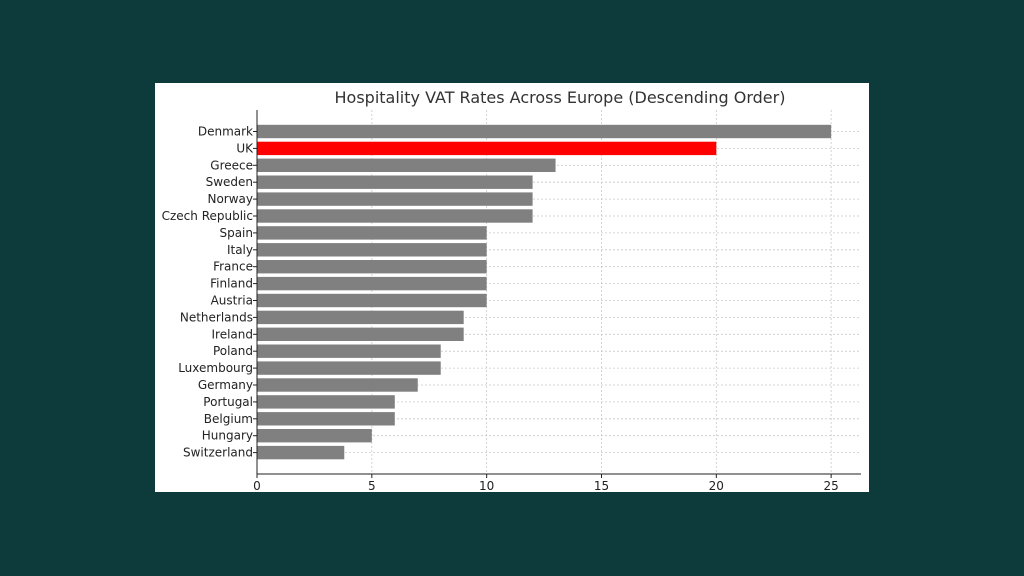  I want to click on y-tick-label: Luxembourg, so click(215, 368).